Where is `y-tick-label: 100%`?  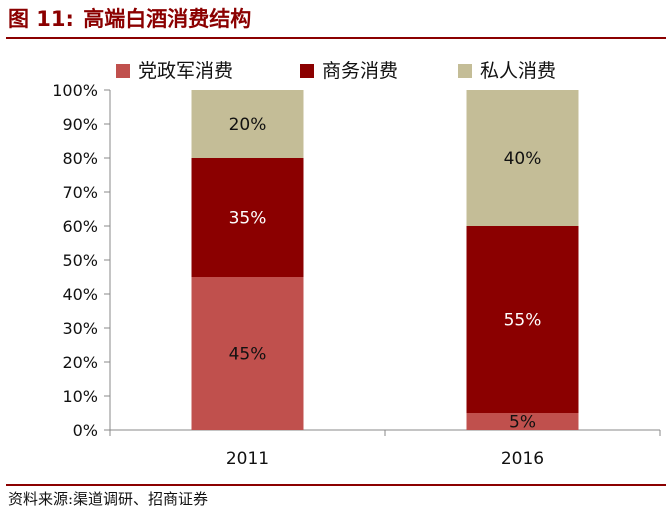
y-tick-label: 100% is located at coordinates (75, 90).